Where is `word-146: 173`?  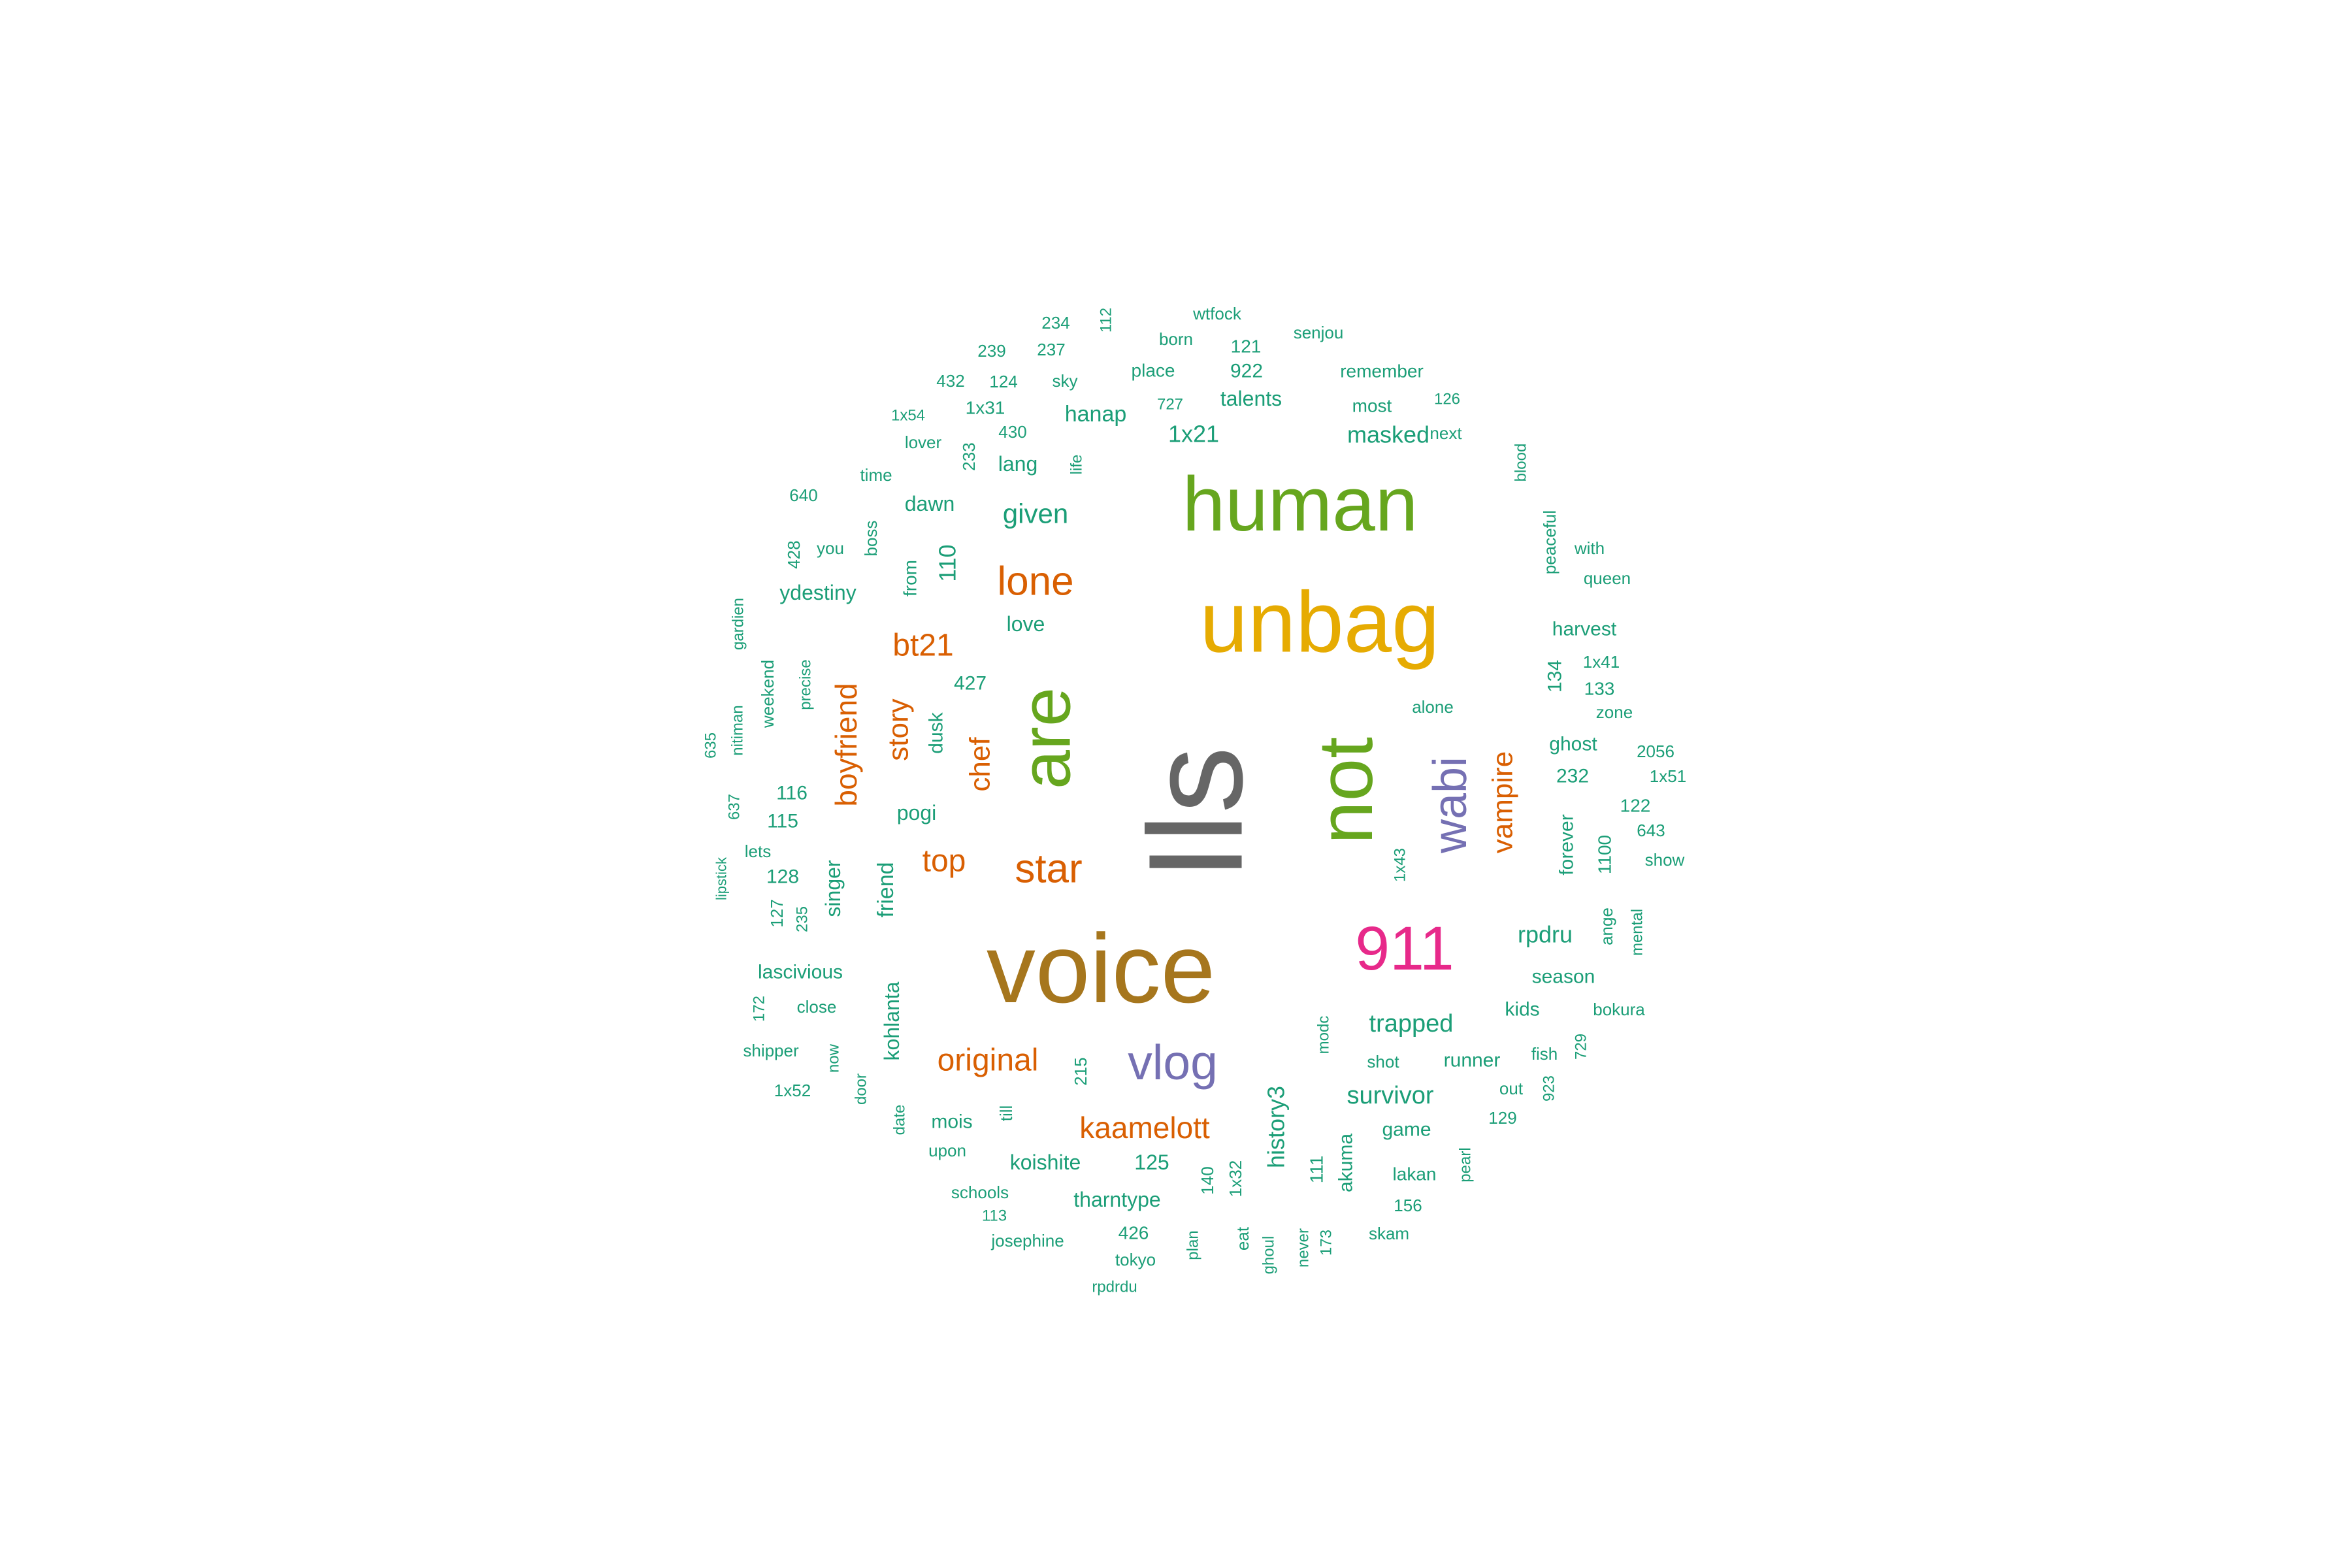 word-146: 173 is located at coordinates (1326, 1243).